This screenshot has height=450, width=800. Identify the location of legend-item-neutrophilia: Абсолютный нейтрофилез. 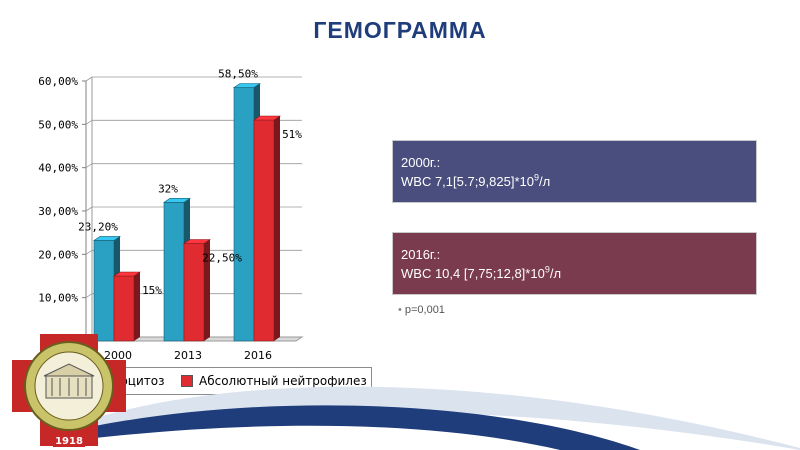
(274, 381).